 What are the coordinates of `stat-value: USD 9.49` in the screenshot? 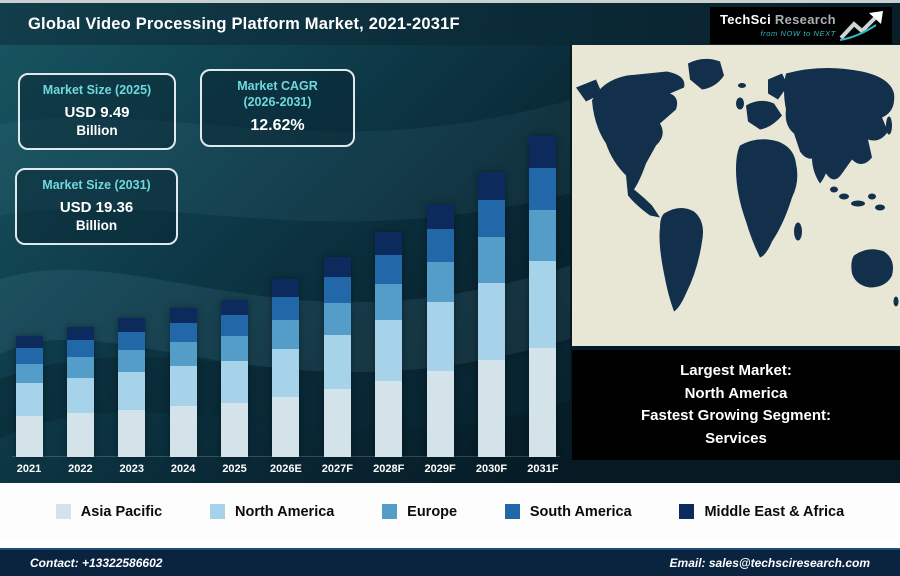 It's located at (97, 112).